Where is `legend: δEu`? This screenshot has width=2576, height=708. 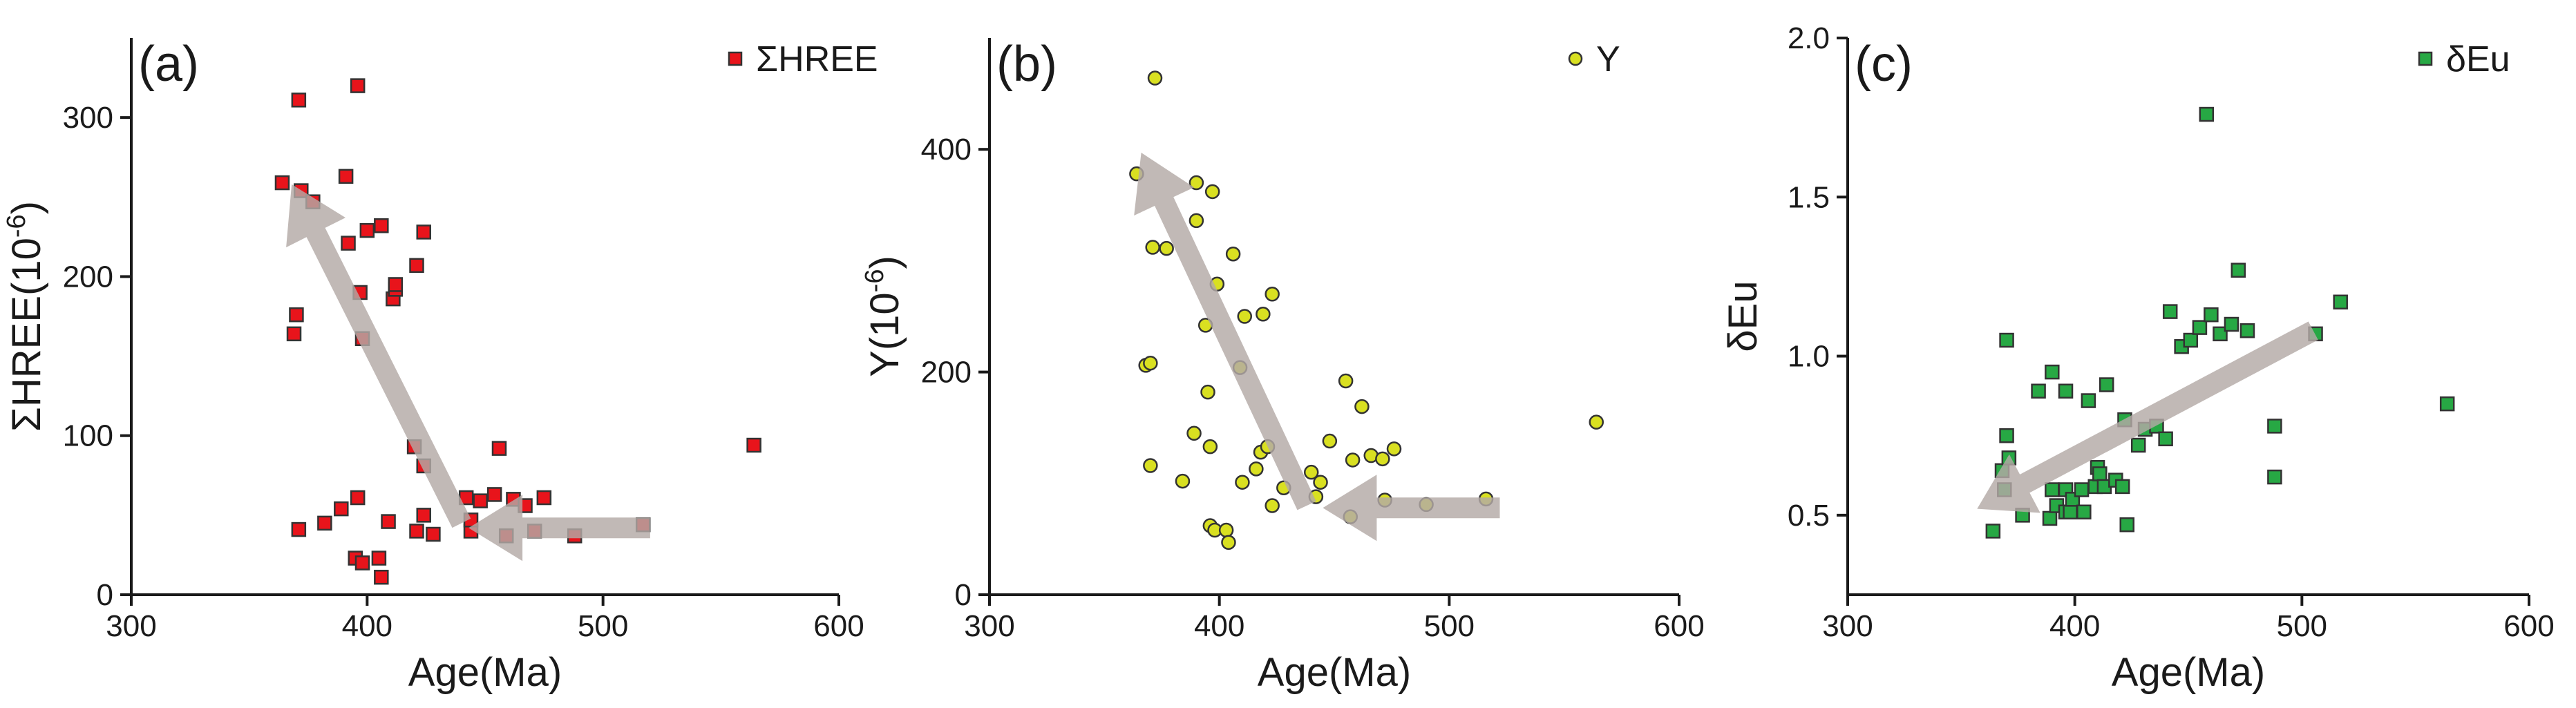 legend: δEu is located at coordinates (2464, 59).